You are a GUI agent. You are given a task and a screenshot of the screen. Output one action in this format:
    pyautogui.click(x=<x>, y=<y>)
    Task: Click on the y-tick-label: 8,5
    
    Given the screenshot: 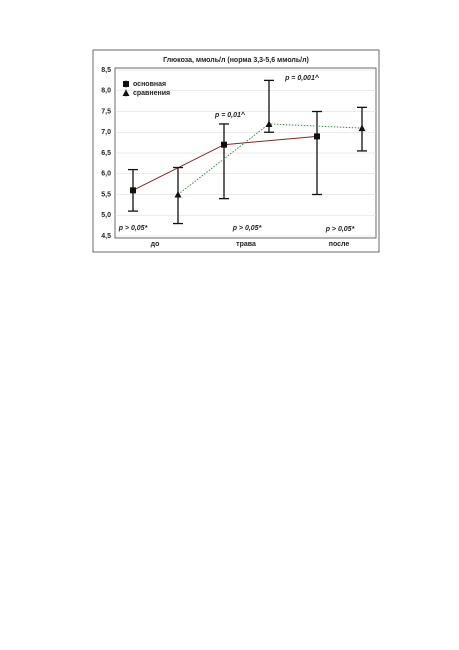 What is the action you would take?
    pyautogui.click(x=106, y=70)
    